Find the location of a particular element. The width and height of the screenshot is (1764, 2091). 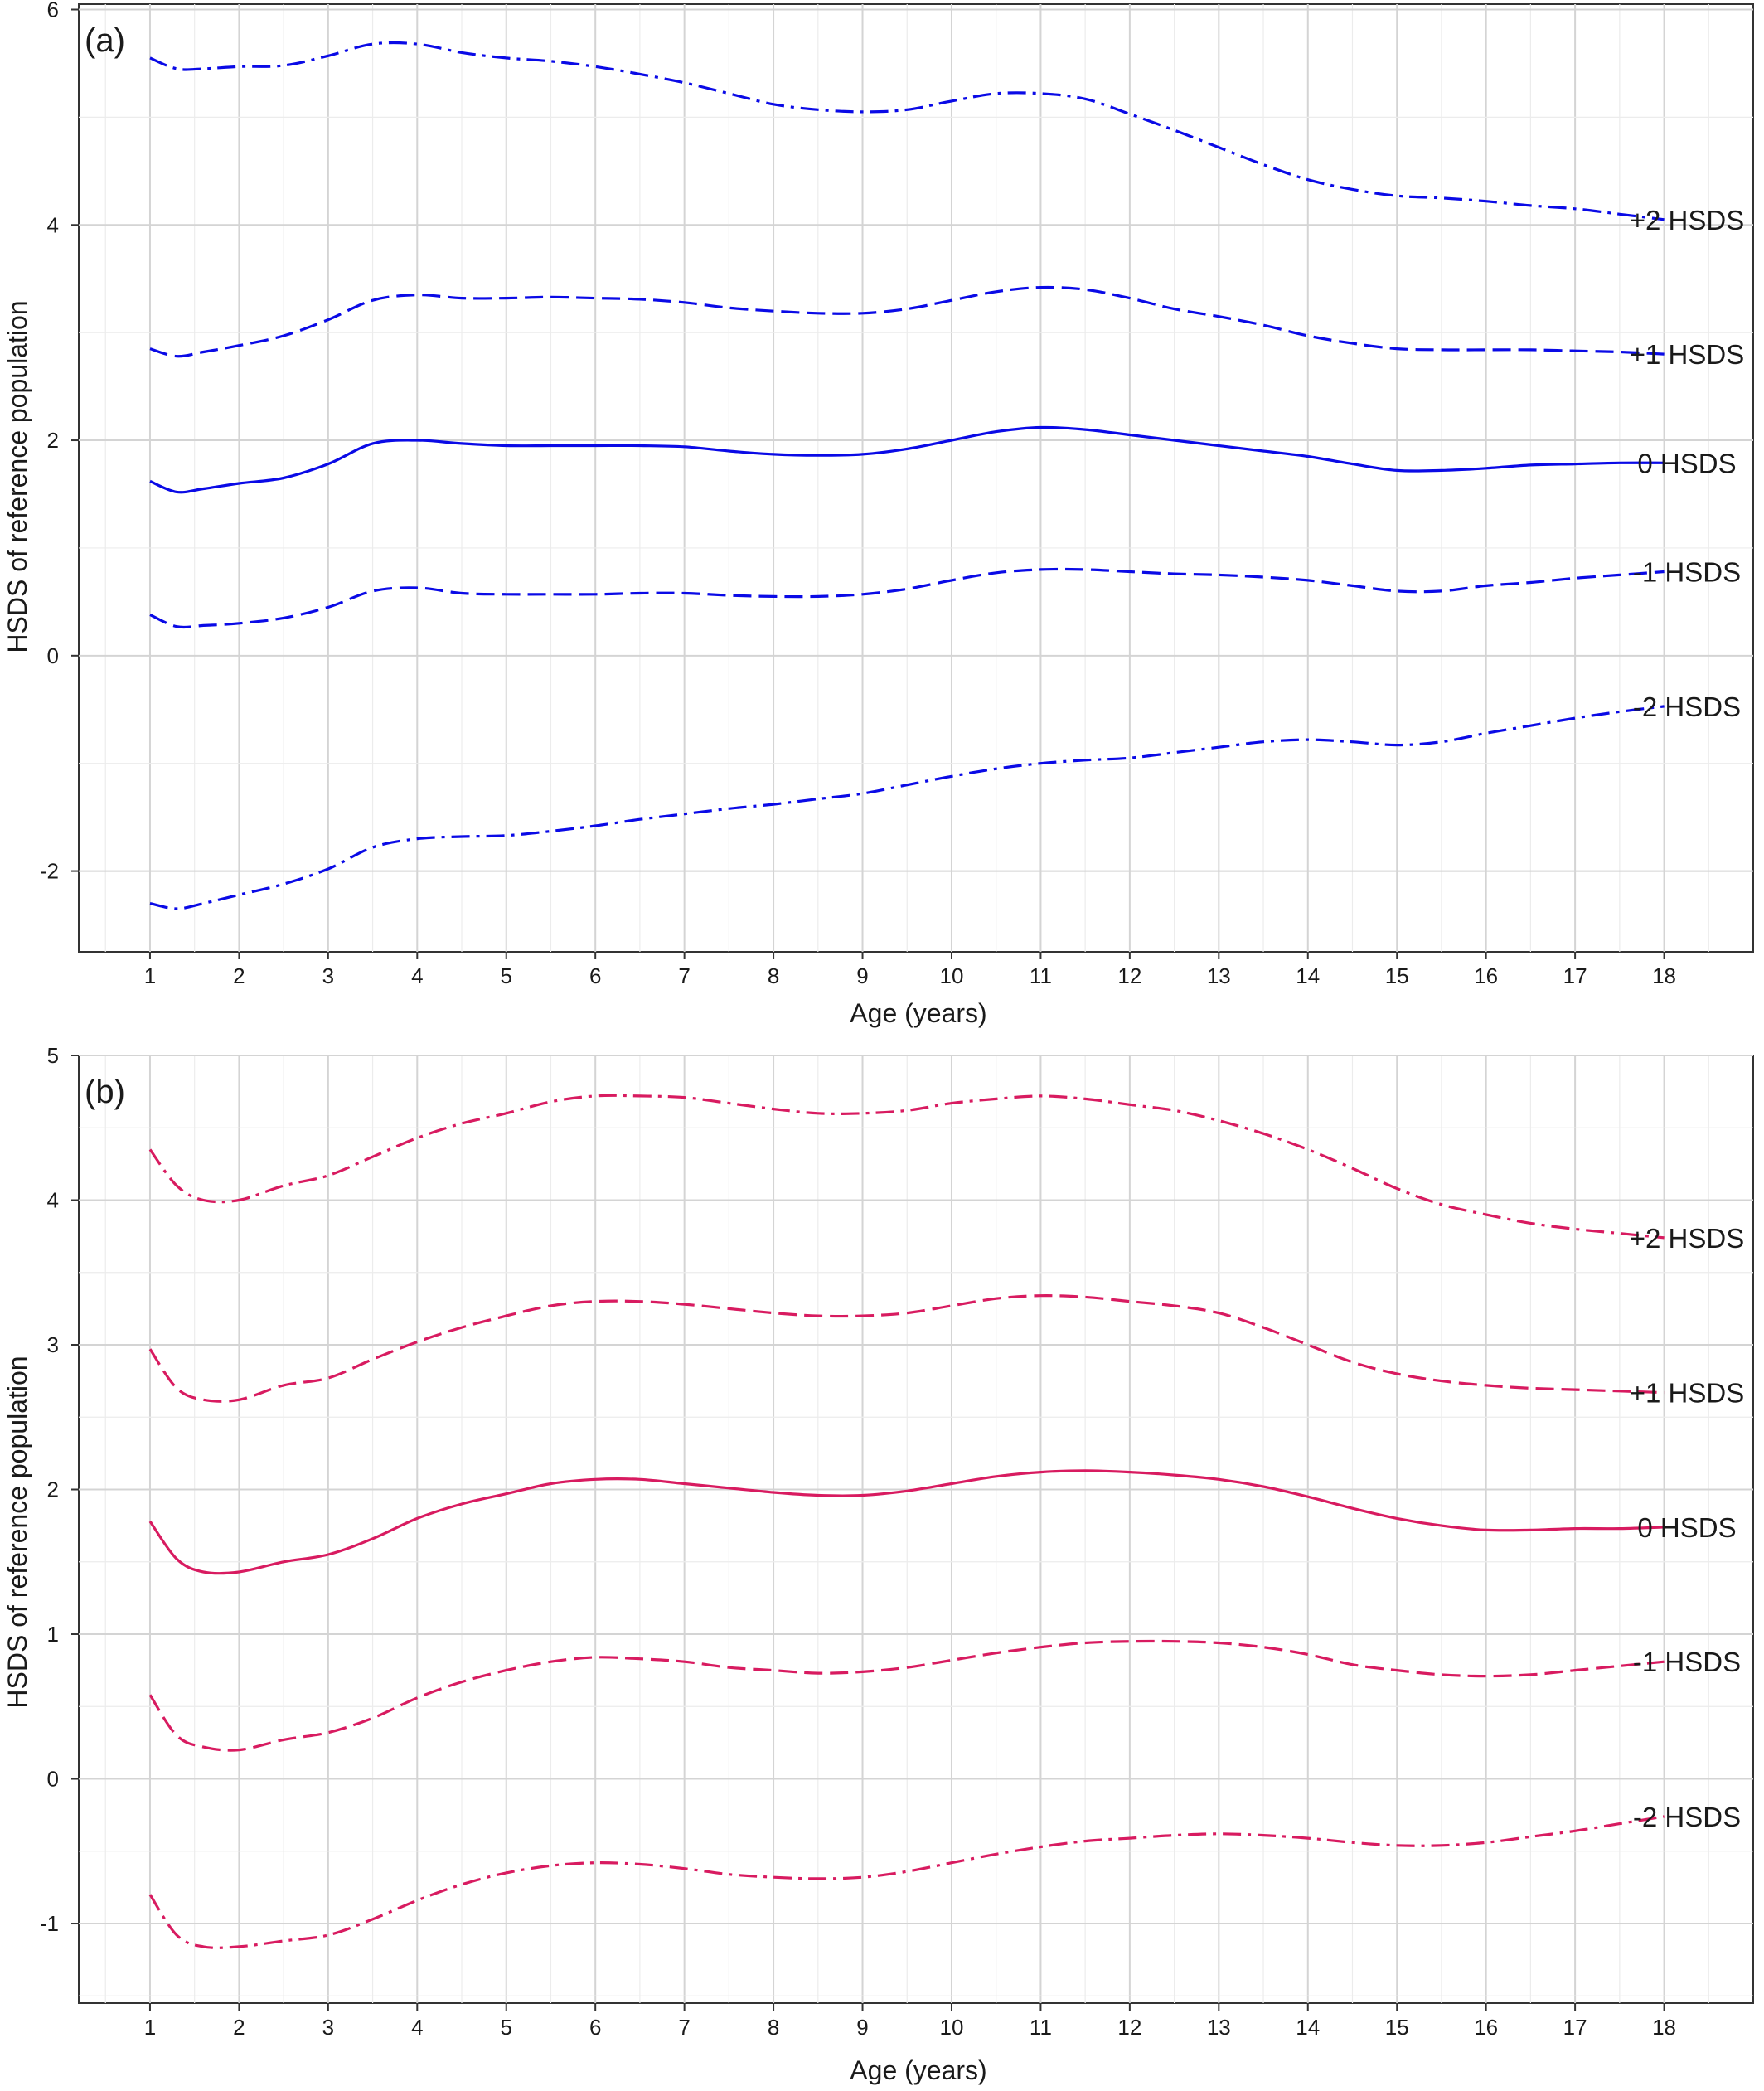

panel-a-series-labels: +2 HSDS +1 HSDS 0 HSDS -1 HSDS -2 HSDS is located at coordinates (1687, 463).